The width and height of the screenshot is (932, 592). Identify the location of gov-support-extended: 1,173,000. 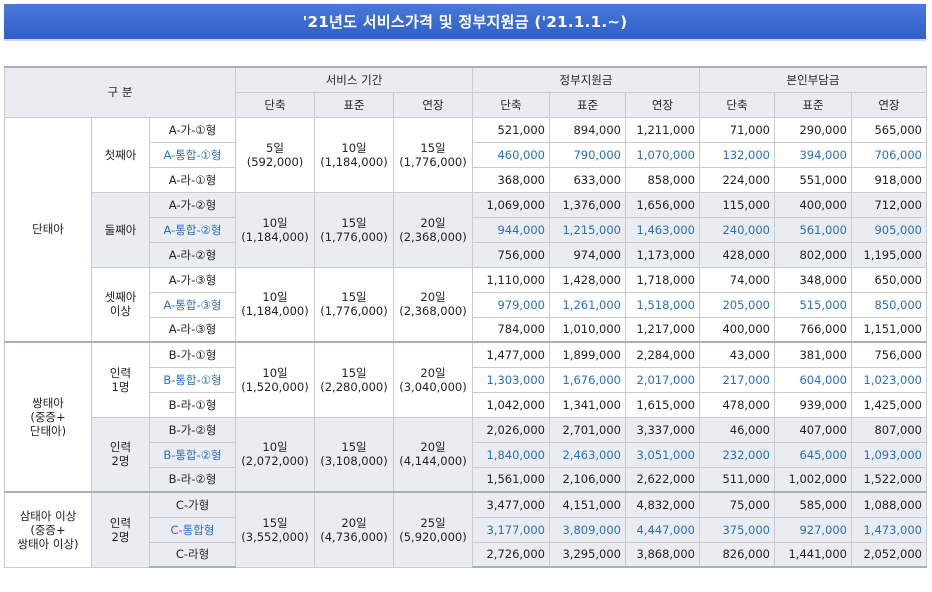
(662, 254).